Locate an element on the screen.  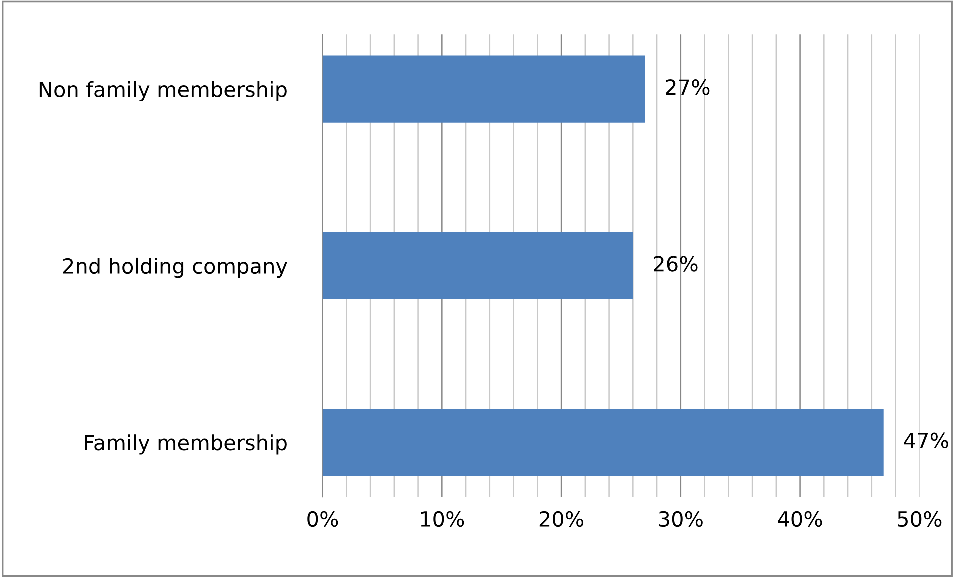
x-tick-label: 10% is located at coordinates (442, 519).